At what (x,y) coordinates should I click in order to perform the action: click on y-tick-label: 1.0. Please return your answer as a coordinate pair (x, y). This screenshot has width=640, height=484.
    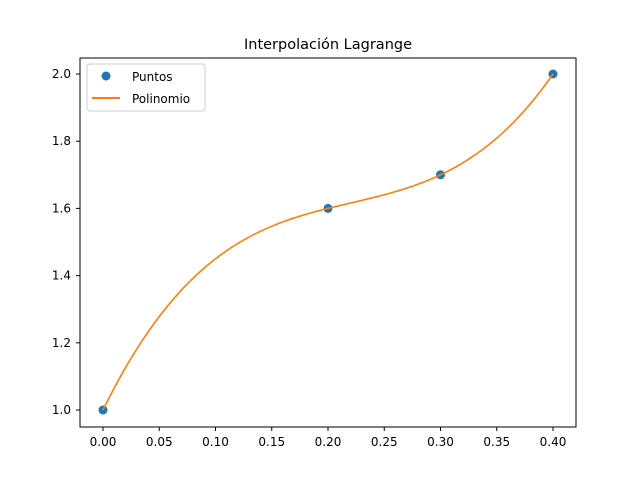
    Looking at the image, I should click on (61, 410).